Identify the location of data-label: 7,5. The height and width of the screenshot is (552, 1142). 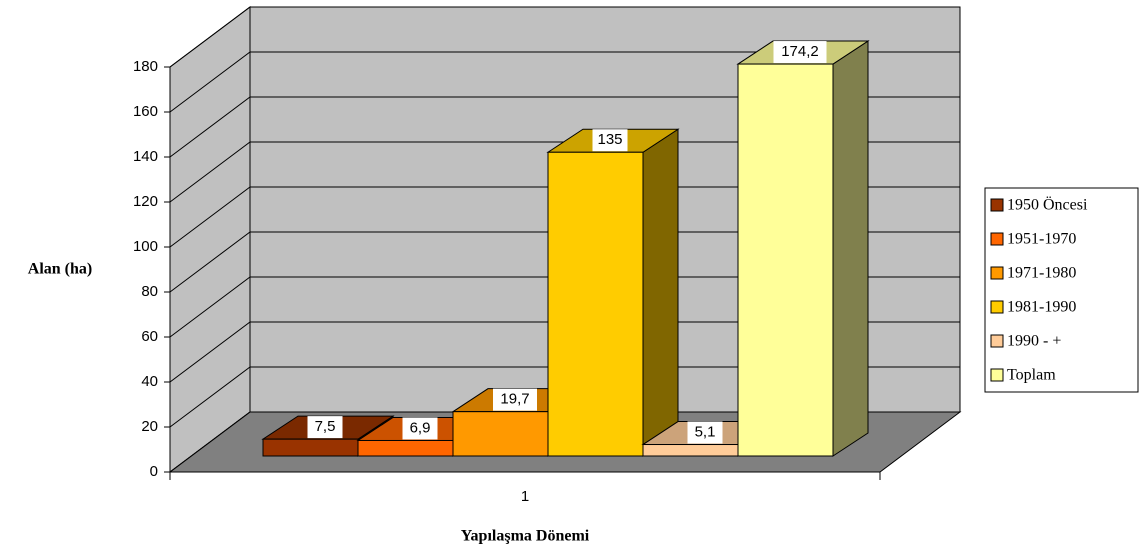
(325, 426).